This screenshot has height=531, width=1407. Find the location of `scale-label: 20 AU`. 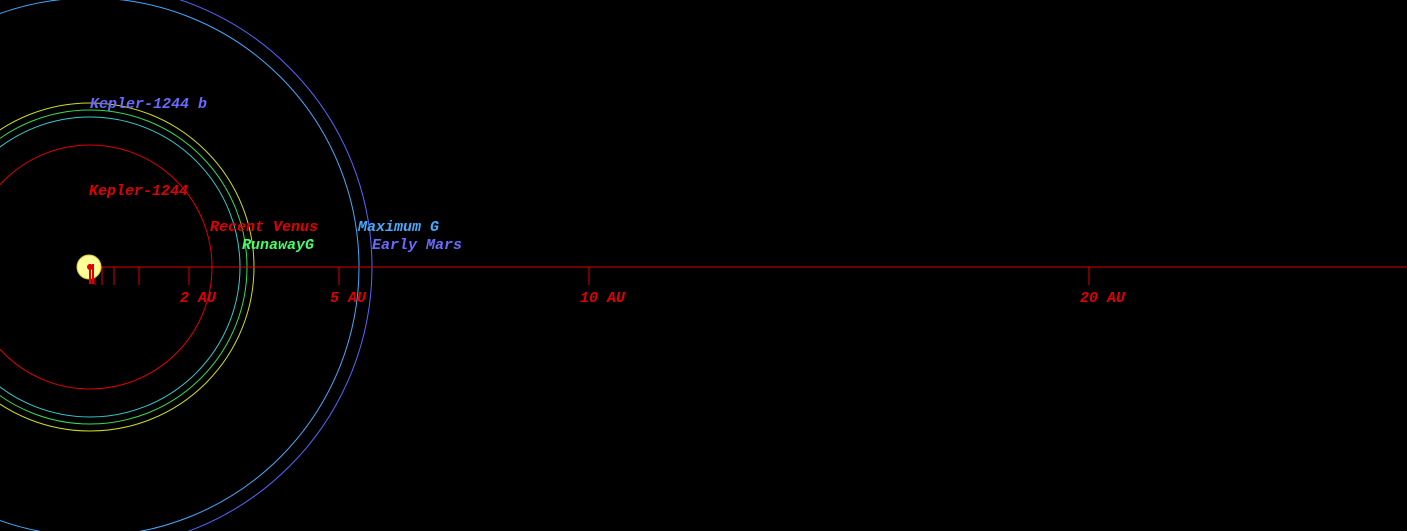

scale-label: 20 AU is located at coordinates (1103, 298).